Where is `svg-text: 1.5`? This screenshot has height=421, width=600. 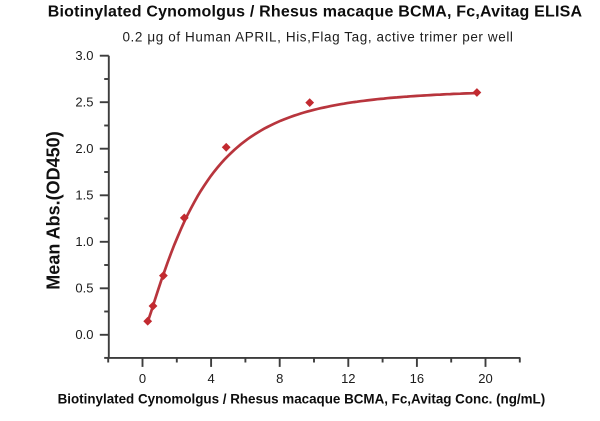 svg-text: 1.5 is located at coordinates (84, 195).